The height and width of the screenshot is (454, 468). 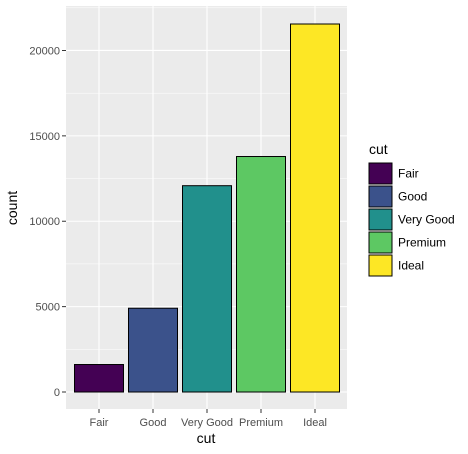 I want to click on legend-label: Premium, so click(x=422, y=243).